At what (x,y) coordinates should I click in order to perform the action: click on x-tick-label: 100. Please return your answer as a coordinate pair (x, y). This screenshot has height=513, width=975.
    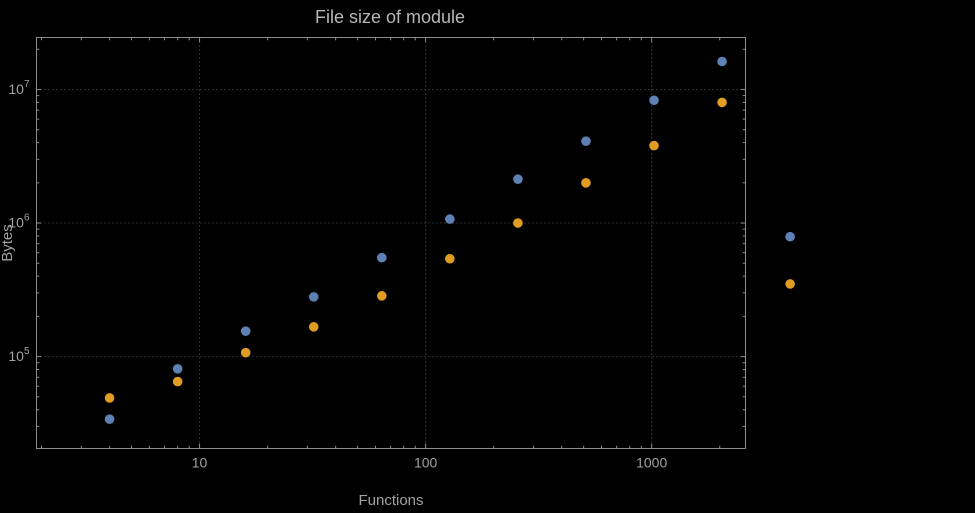
    Looking at the image, I should click on (426, 463).